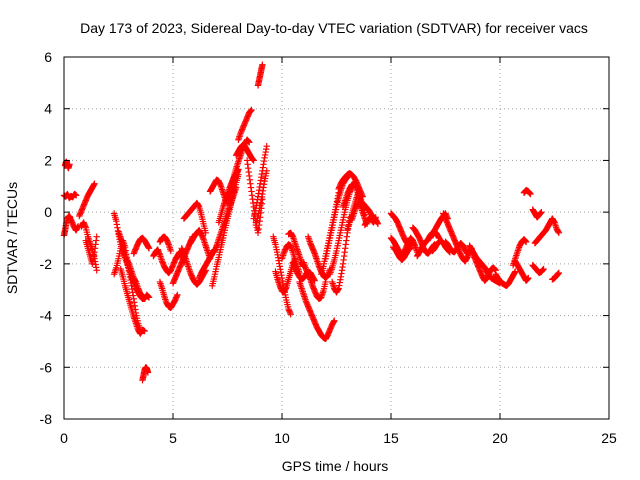 The width and height of the screenshot is (640, 480). I want to click on x-tick-label: 10, so click(282, 438).